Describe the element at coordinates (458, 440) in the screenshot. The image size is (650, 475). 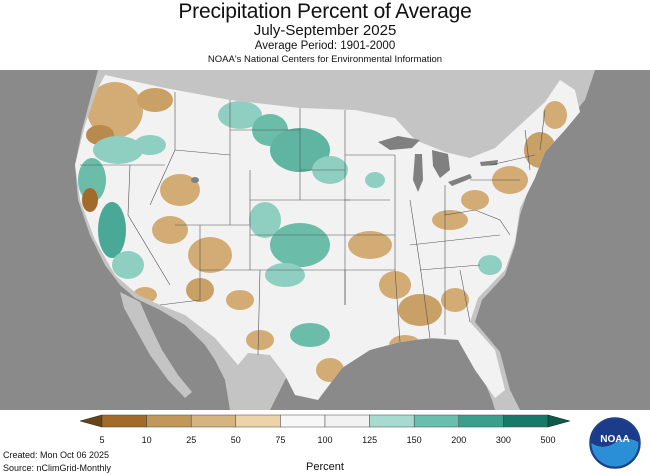
I see `legend-tick-label: 200` at that location.